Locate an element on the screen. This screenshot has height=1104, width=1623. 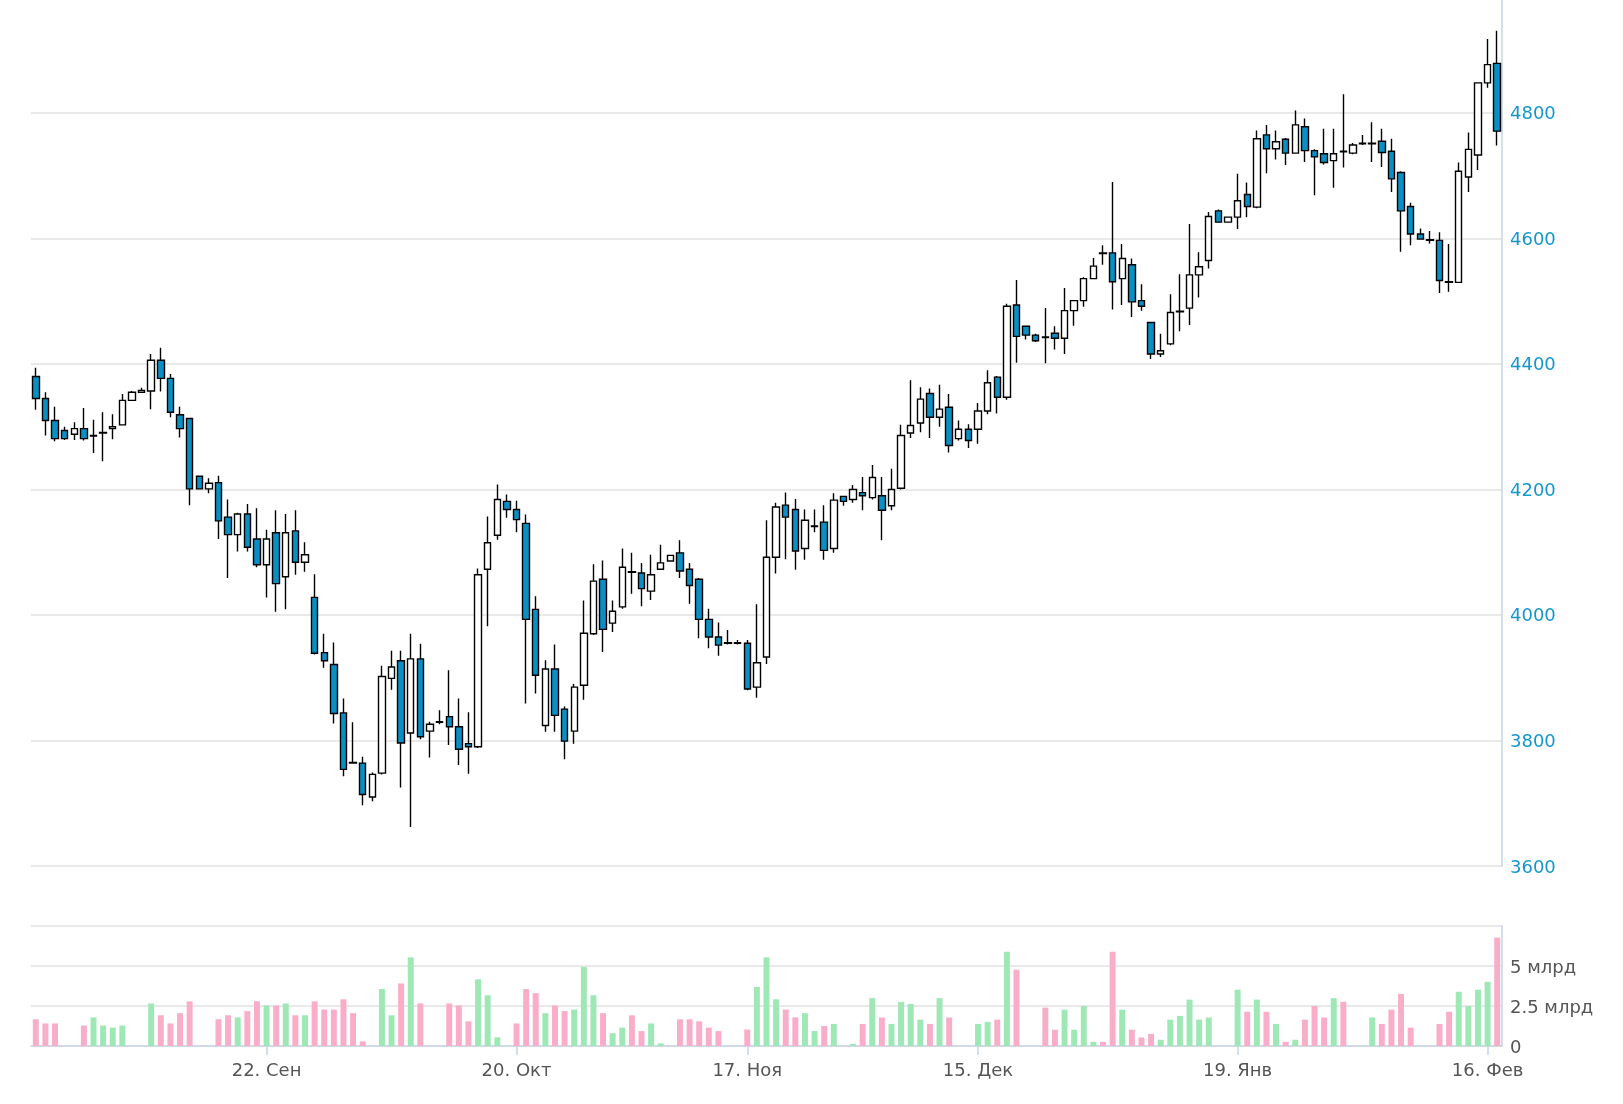
x-tick-label: 20. Окт is located at coordinates (516, 1069).